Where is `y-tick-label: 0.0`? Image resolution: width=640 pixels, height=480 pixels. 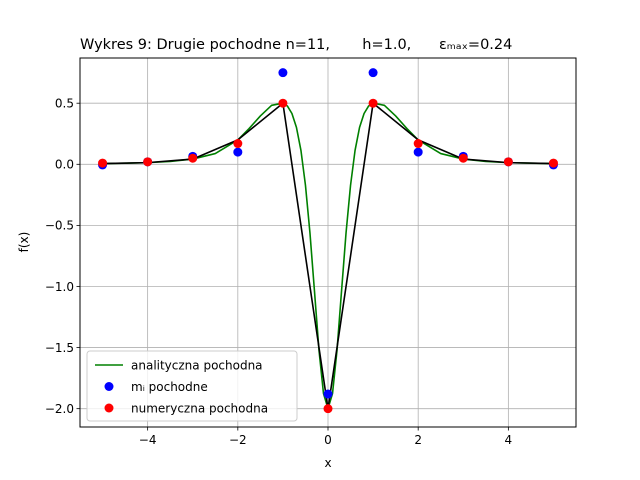
y-tick-label: 0.0 is located at coordinates (64, 165).